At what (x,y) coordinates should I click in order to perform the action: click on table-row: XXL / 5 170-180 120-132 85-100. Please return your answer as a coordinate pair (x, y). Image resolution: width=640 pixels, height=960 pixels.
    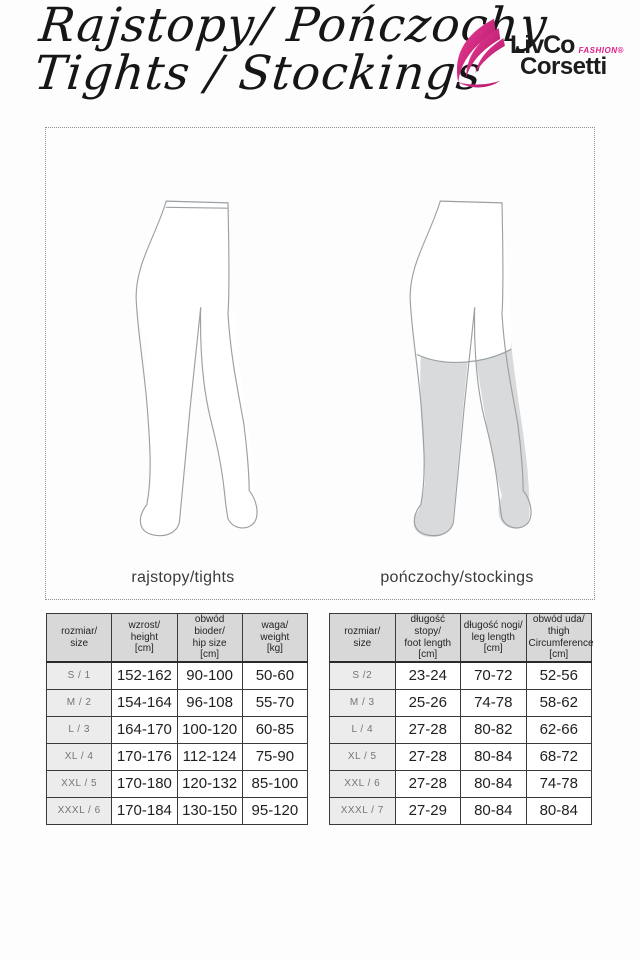
    Looking at the image, I should click on (177, 783).